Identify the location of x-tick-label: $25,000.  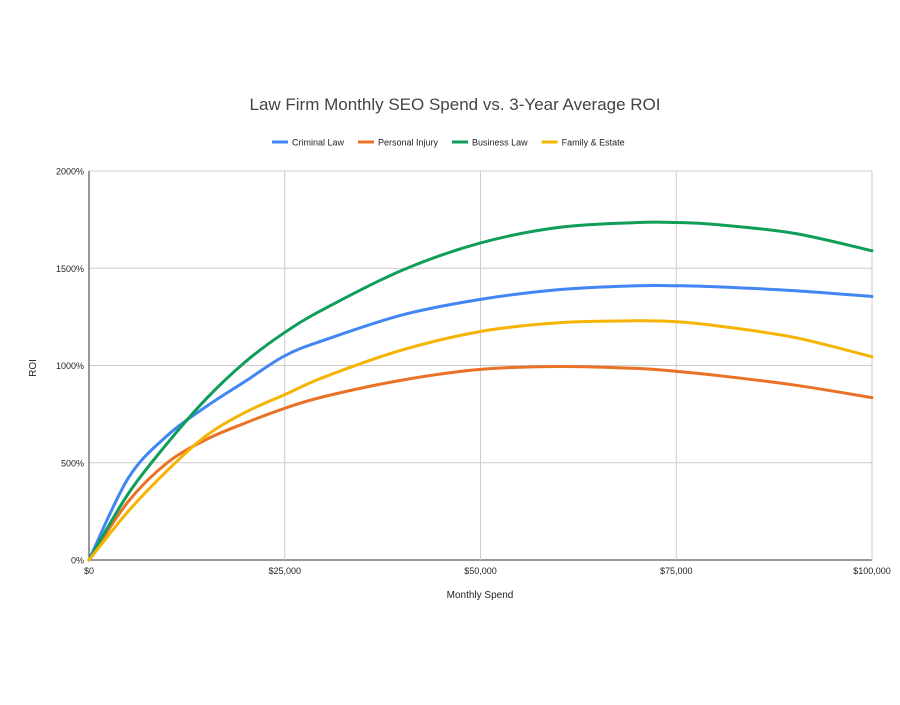
(284, 571).